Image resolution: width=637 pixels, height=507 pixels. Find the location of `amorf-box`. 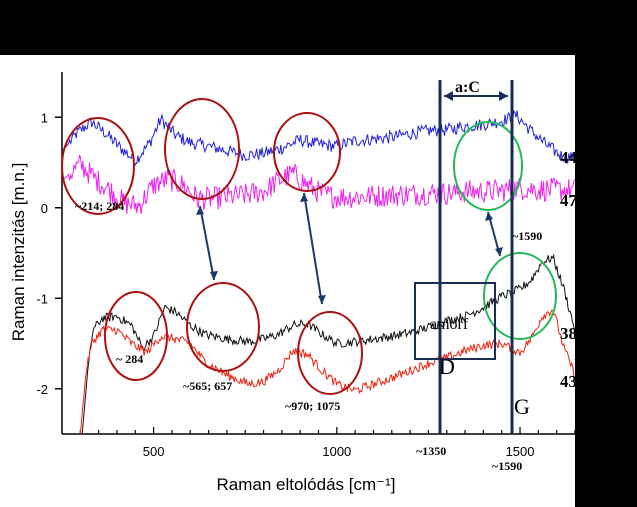

amorf-box is located at coordinates (455, 321).